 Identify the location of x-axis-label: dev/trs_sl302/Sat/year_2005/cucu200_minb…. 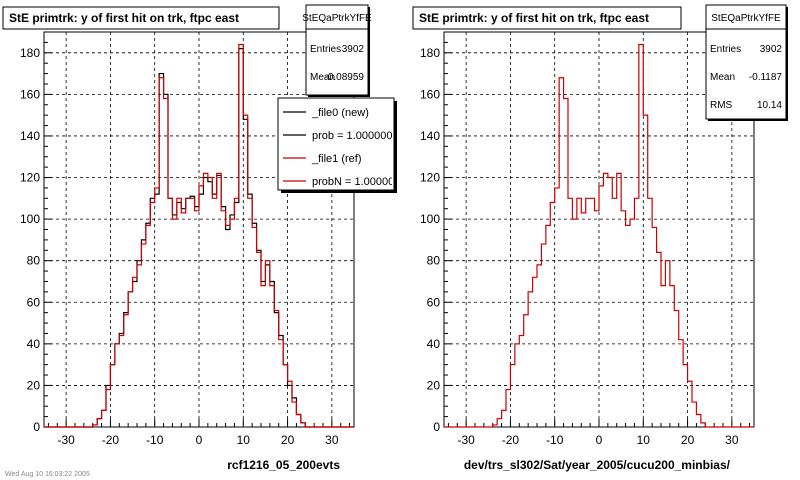
(597, 465).